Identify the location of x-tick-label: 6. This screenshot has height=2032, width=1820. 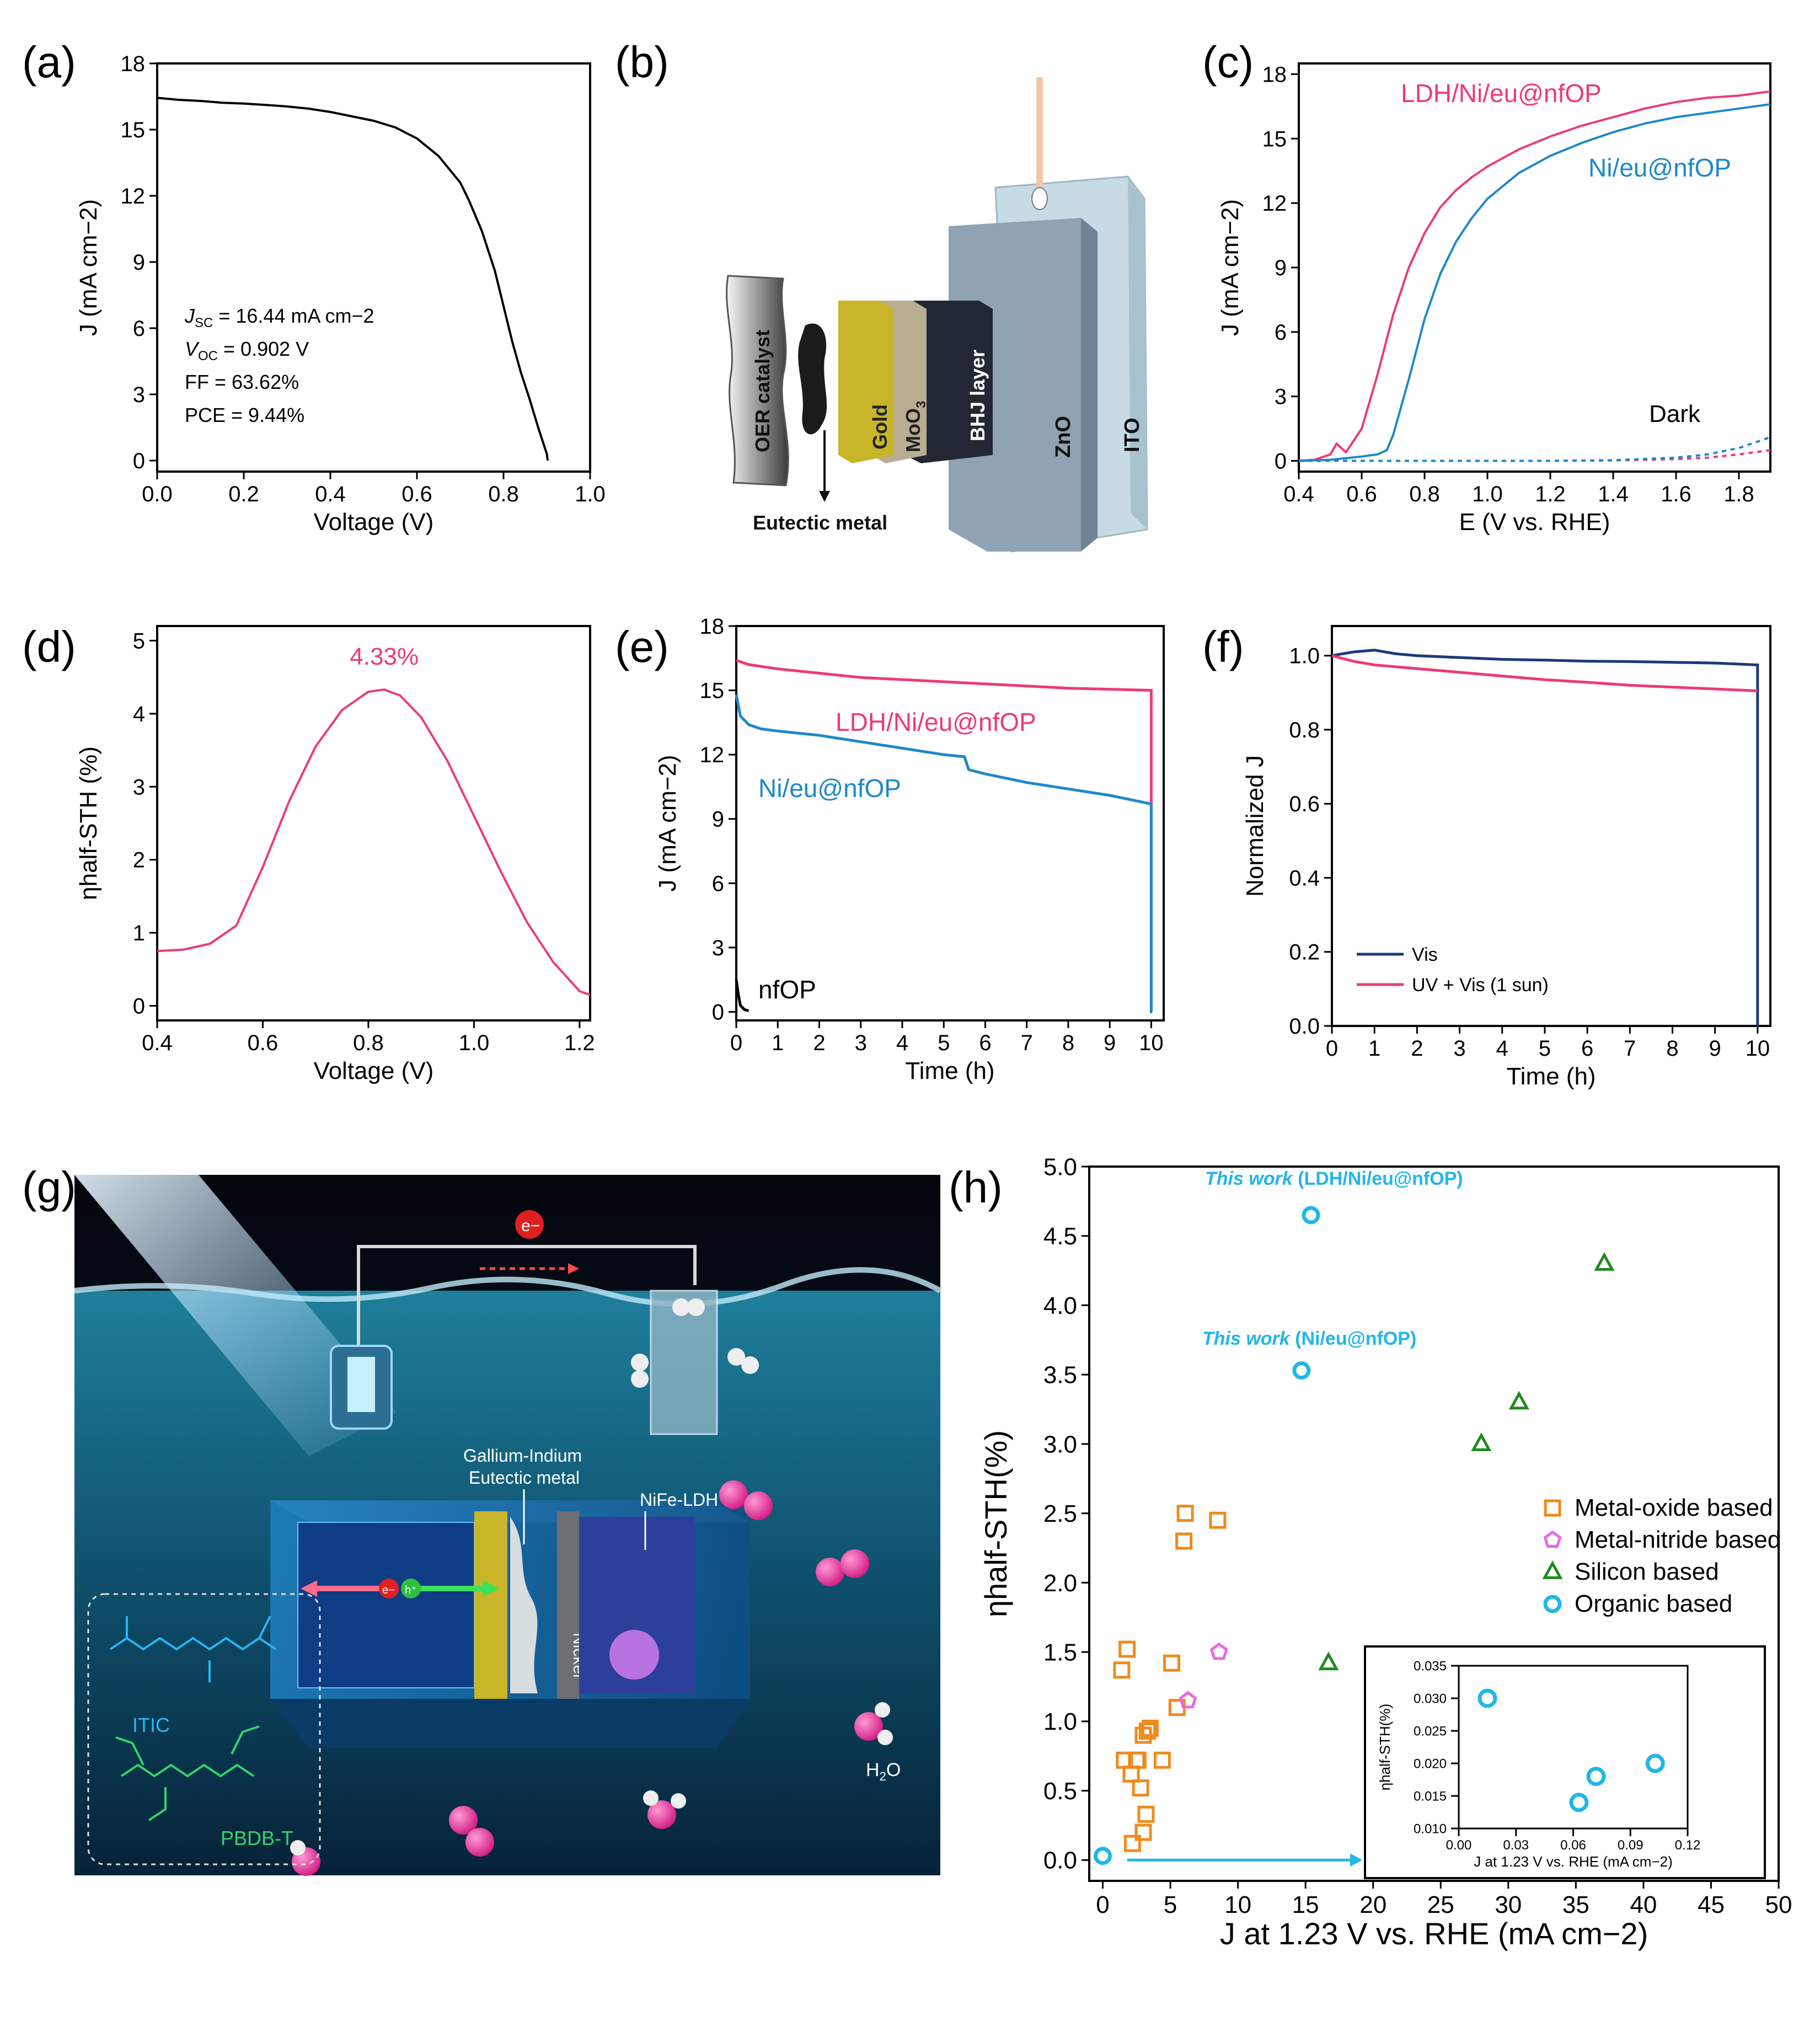
(985, 1043).